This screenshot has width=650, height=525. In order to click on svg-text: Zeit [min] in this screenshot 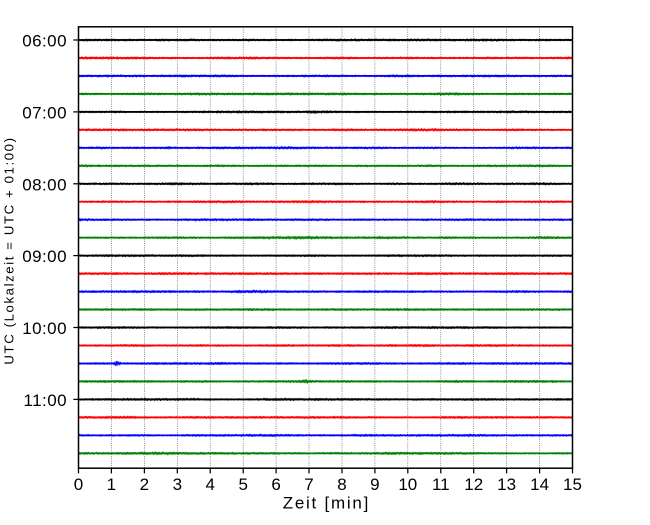, I will do `click(326, 503)`.